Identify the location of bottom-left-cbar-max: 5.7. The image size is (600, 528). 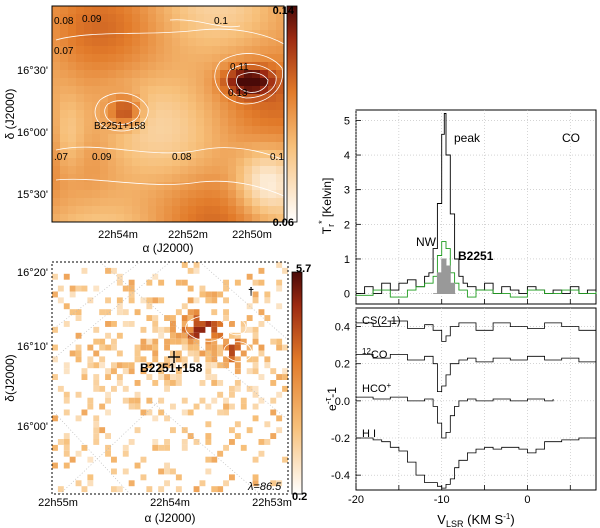
(303, 269).